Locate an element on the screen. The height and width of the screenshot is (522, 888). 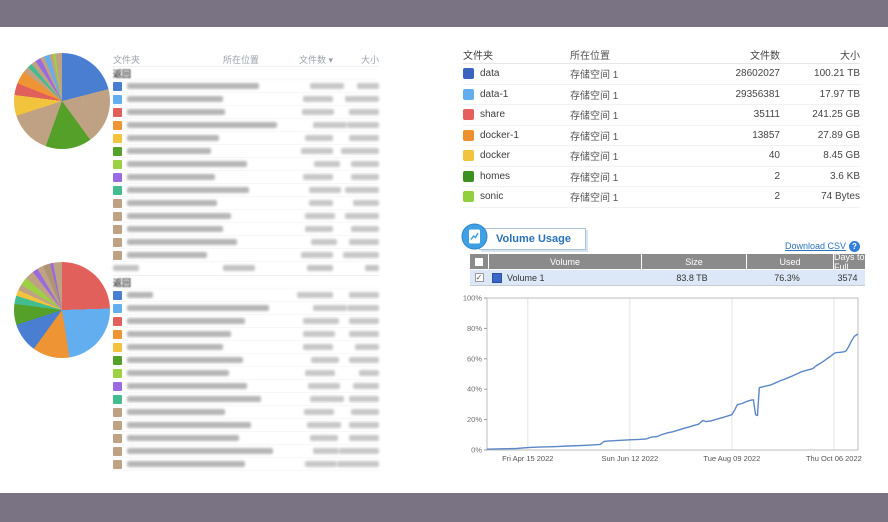
column-header-count: 文件数 is located at coordinates (765, 56).